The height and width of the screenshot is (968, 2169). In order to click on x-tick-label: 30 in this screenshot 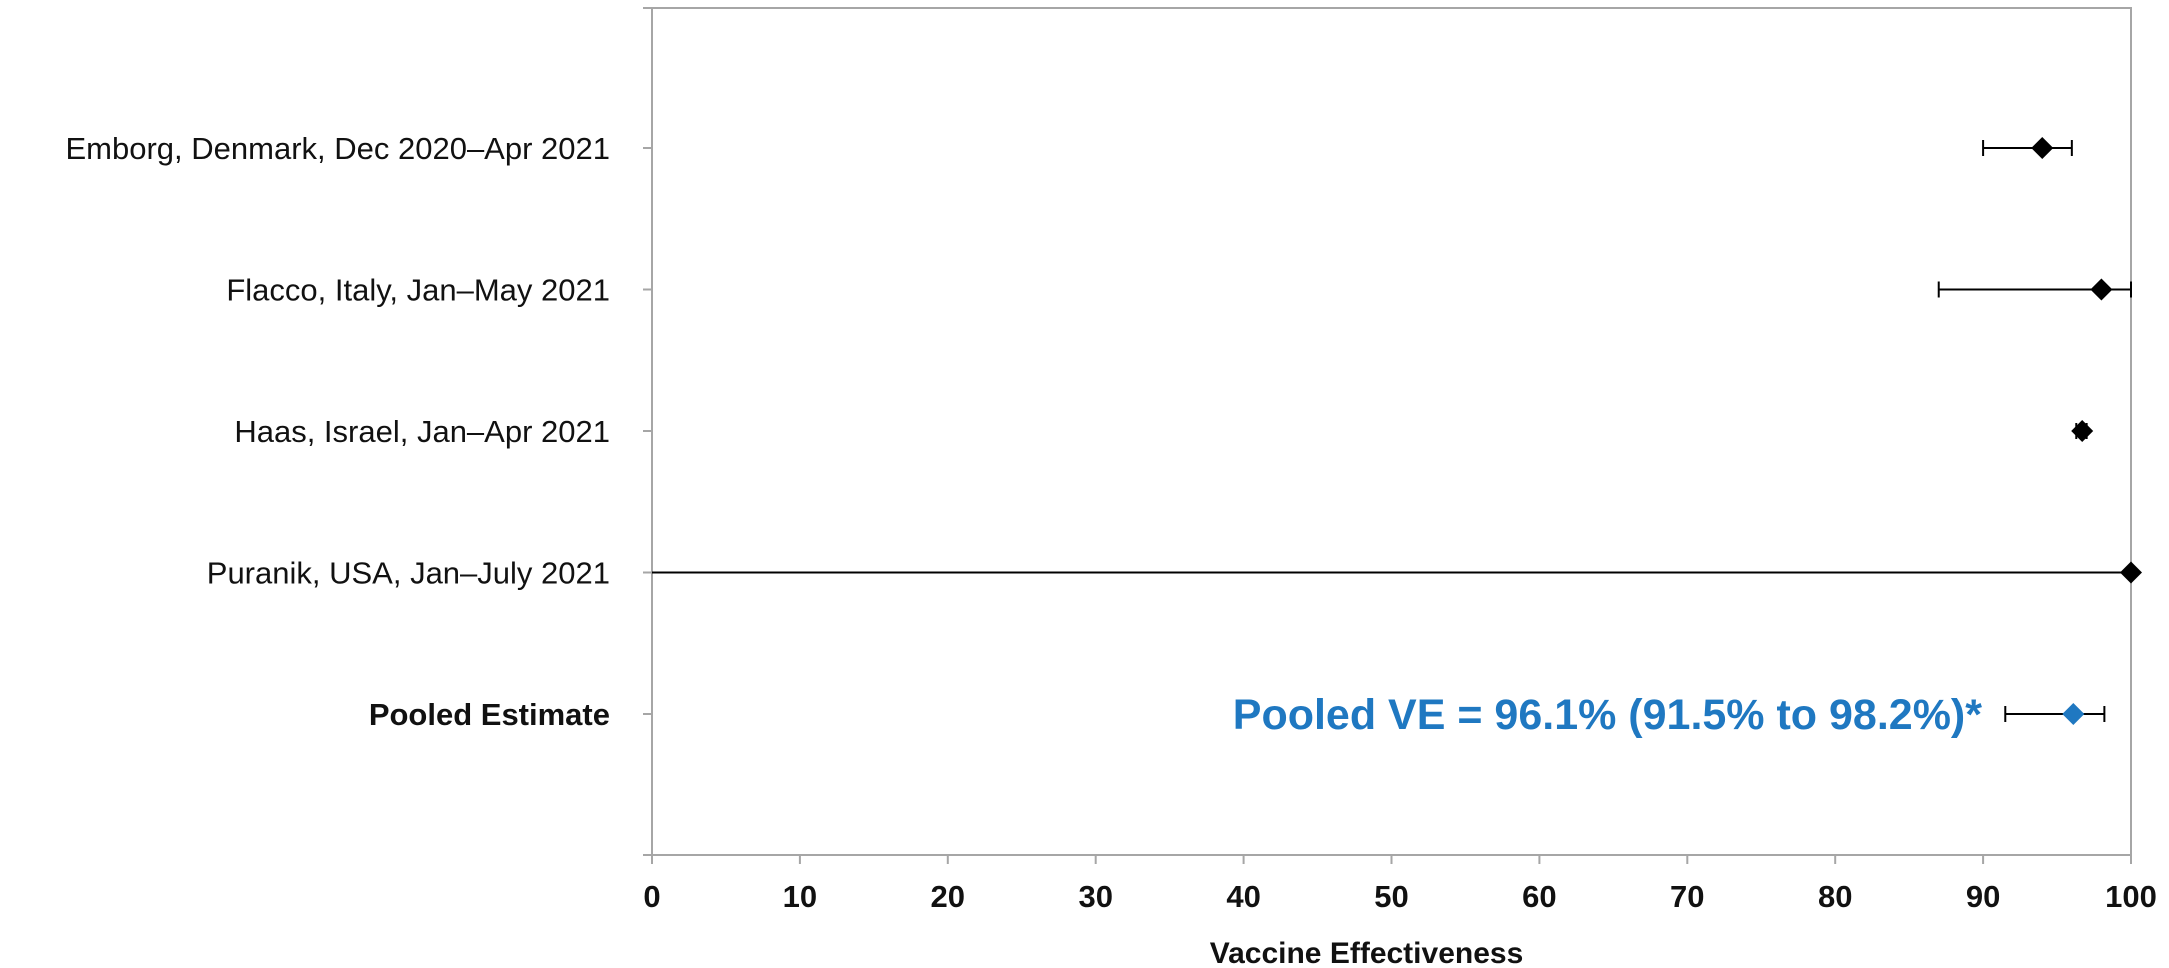, I will do `click(1095, 896)`.